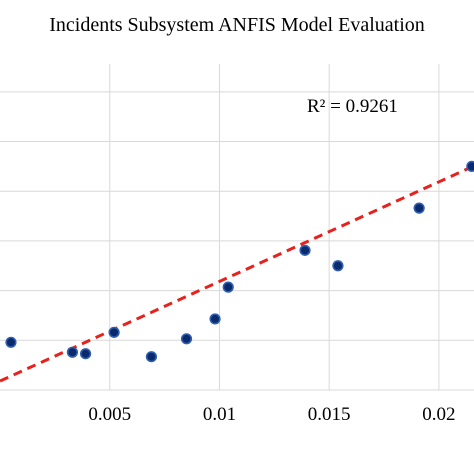  I want to click on x-tick-label: 0.005, so click(109, 414).